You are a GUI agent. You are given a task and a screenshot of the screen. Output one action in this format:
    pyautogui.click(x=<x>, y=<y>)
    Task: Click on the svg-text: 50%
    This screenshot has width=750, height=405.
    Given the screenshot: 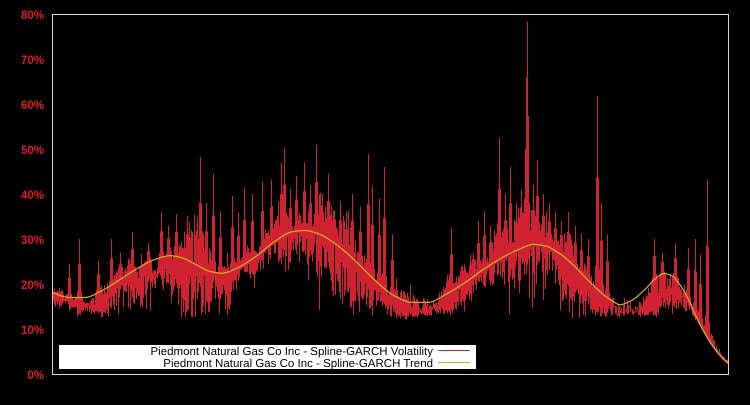 What is the action you would take?
    pyautogui.click(x=32, y=151)
    